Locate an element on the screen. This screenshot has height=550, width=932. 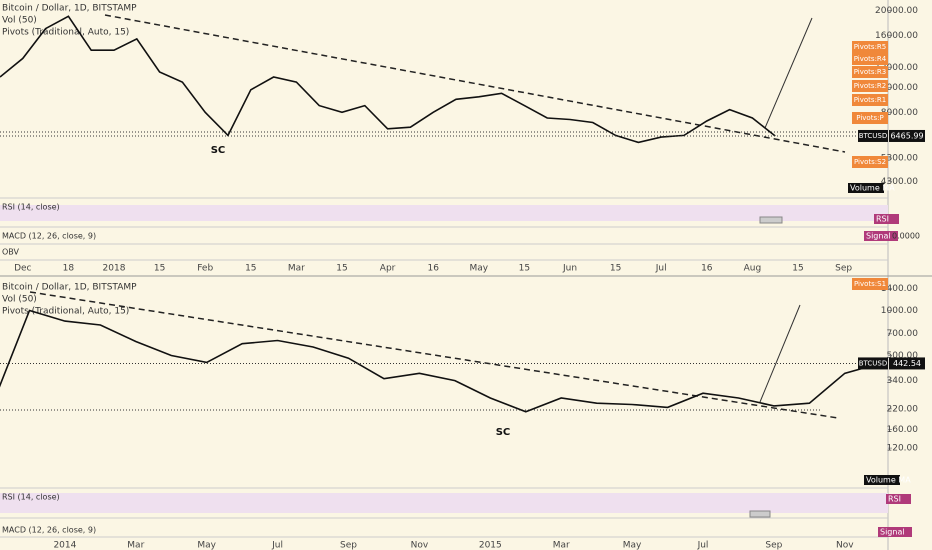
x-tick-label: 2015 is located at coordinates (490, 545).